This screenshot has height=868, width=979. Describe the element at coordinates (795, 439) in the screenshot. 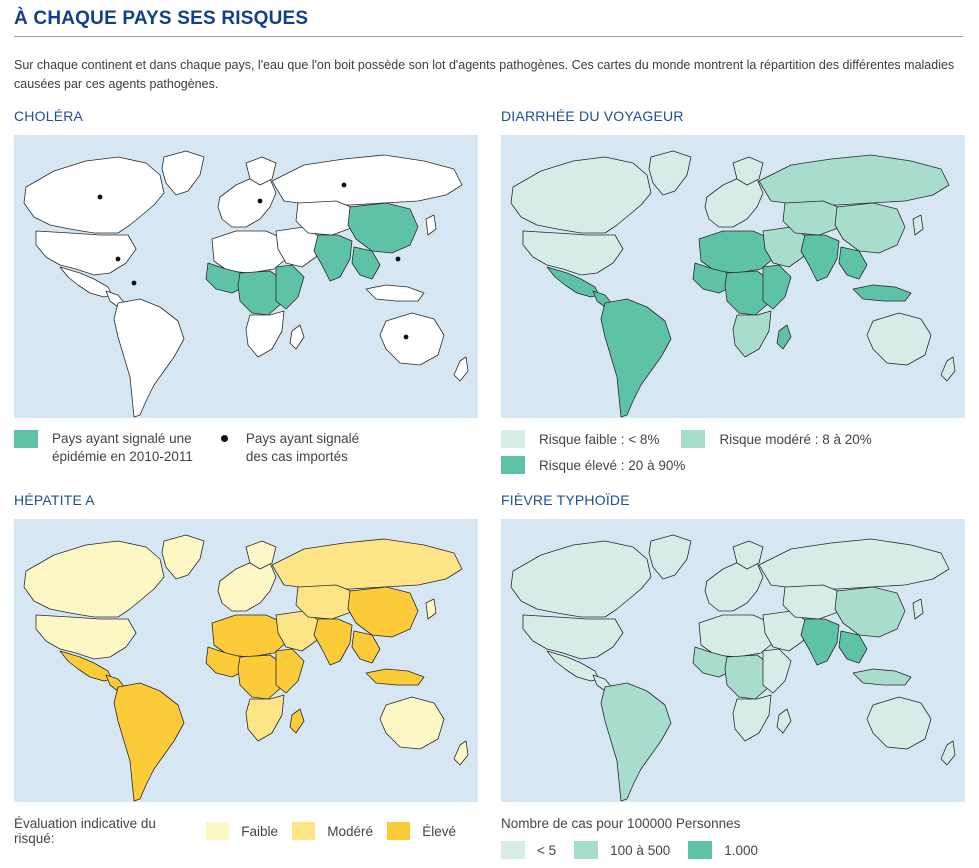

I see `legend-moderate: Risque modéré : 8 à 20%` at that location.